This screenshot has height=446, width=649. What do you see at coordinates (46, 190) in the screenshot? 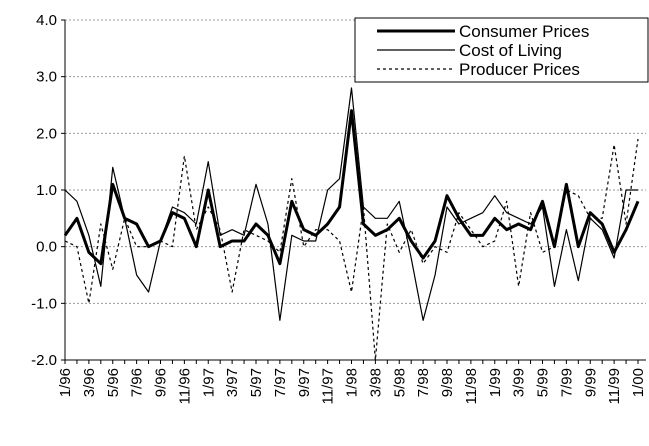
I see `y-tick-label: 1.0` at bounding box center [46, 190].